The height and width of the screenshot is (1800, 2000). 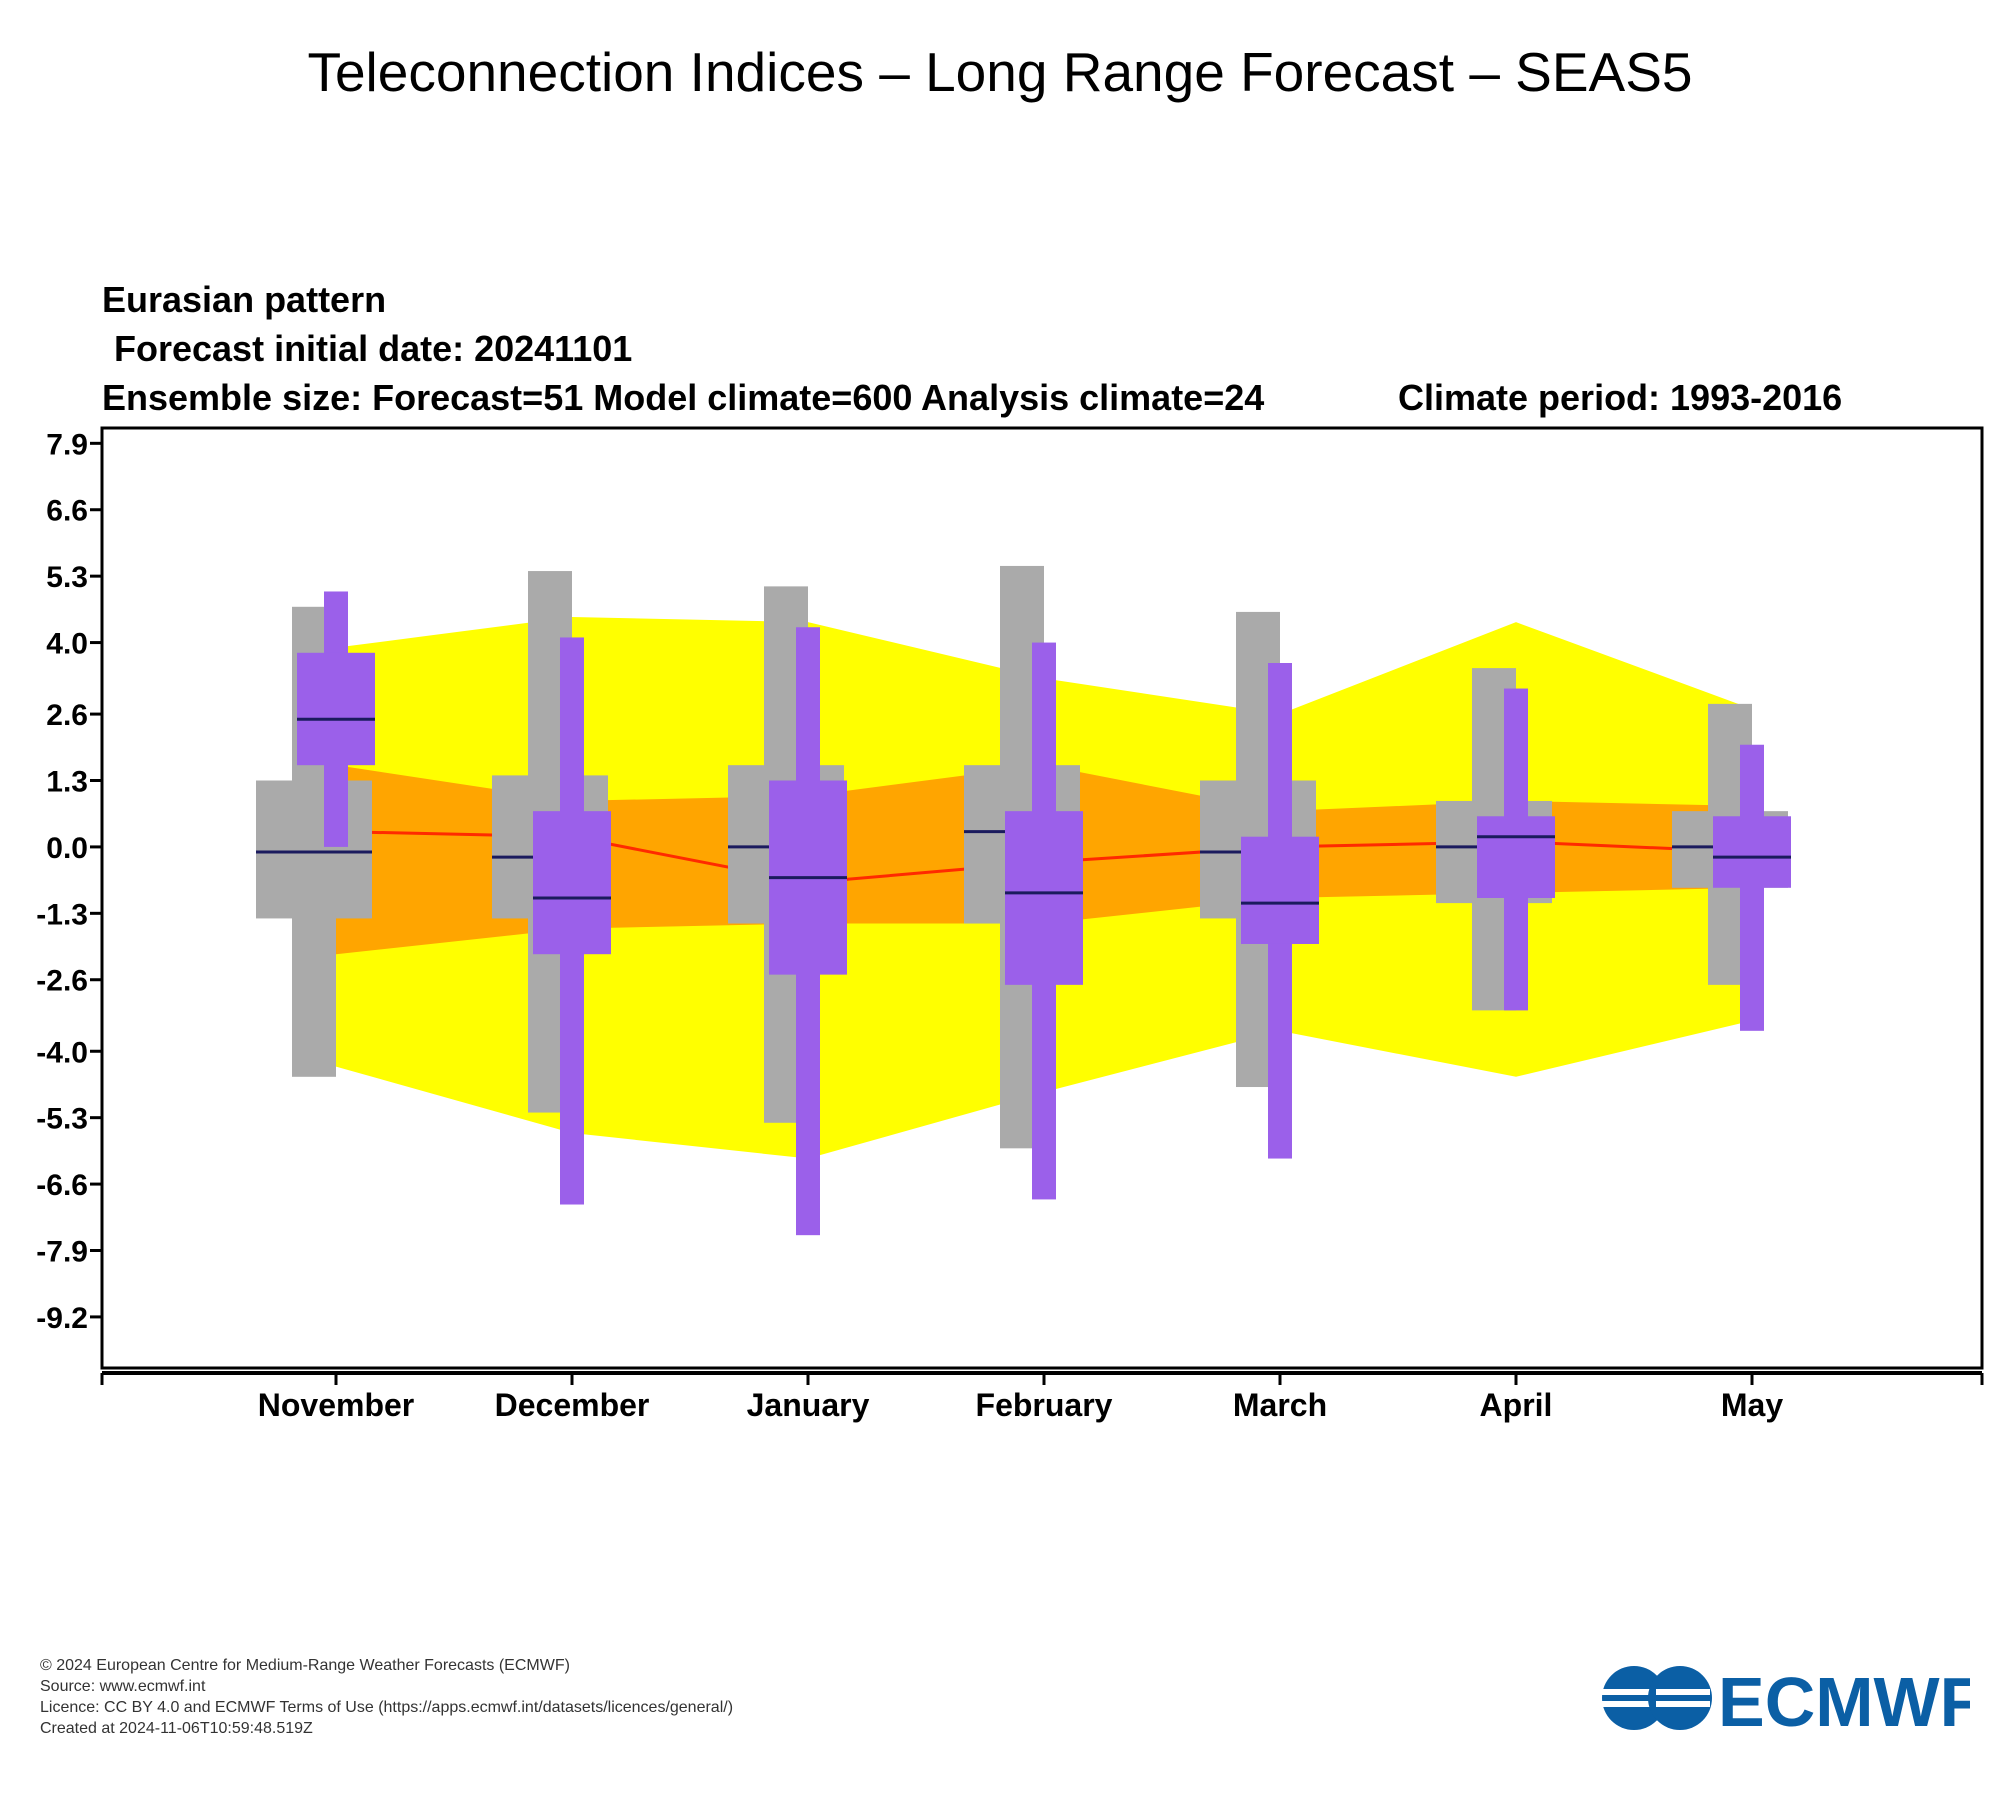 What do you see at coordinates (1844, 1698) in the screenshot?
I see `ecmwf-logo-text: ECMWF` at bounding box center [1844, 1698].